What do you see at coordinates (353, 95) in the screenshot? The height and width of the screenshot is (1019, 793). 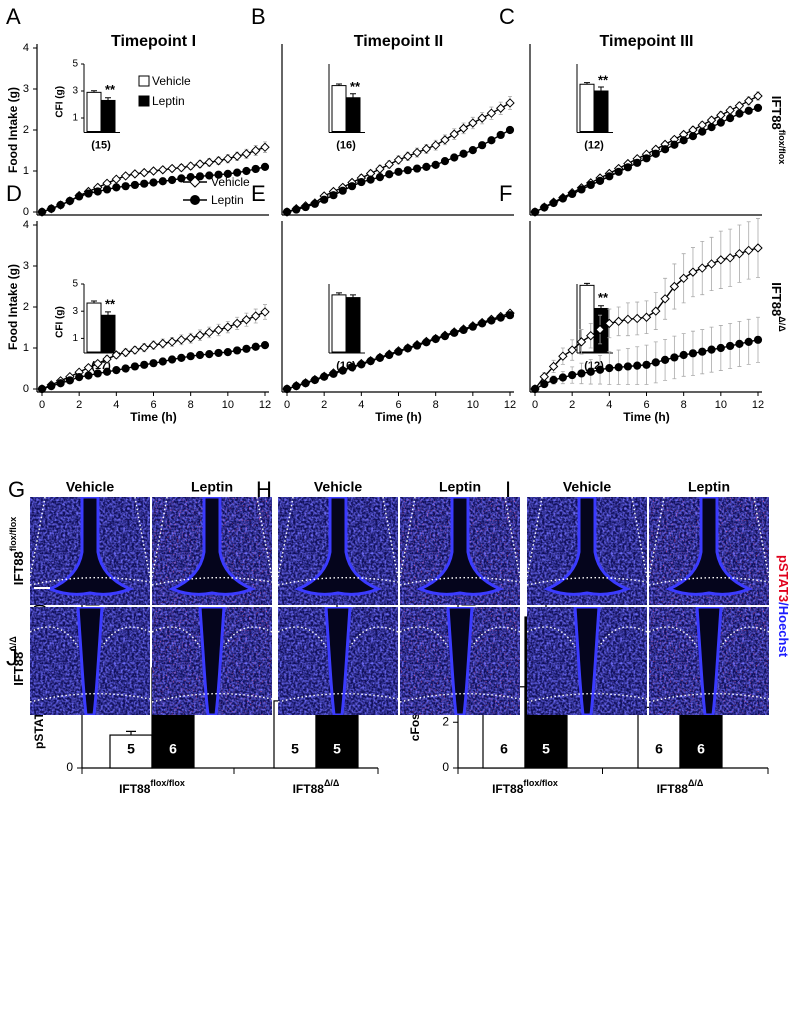 I see `inset-error-bar` at bounding box center [353, 95].